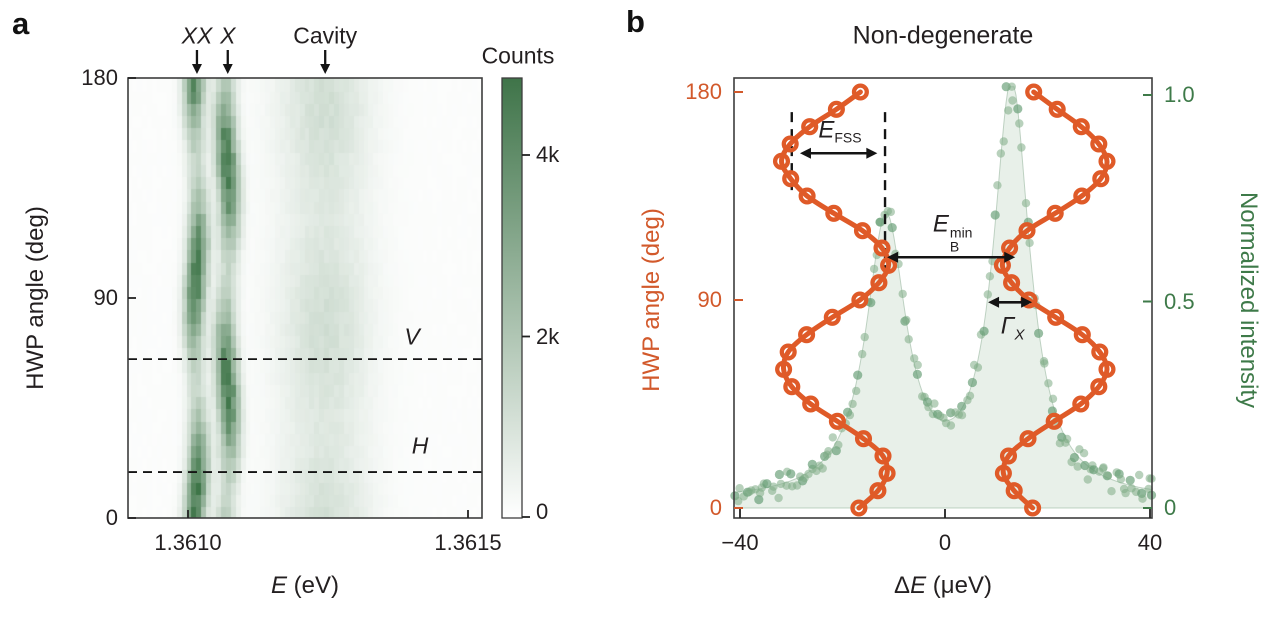  What do you see at coordinates (740, 542) in the screenshot?
I see `panel-b-xtick-label: −40` at bounding box center [740, 542].